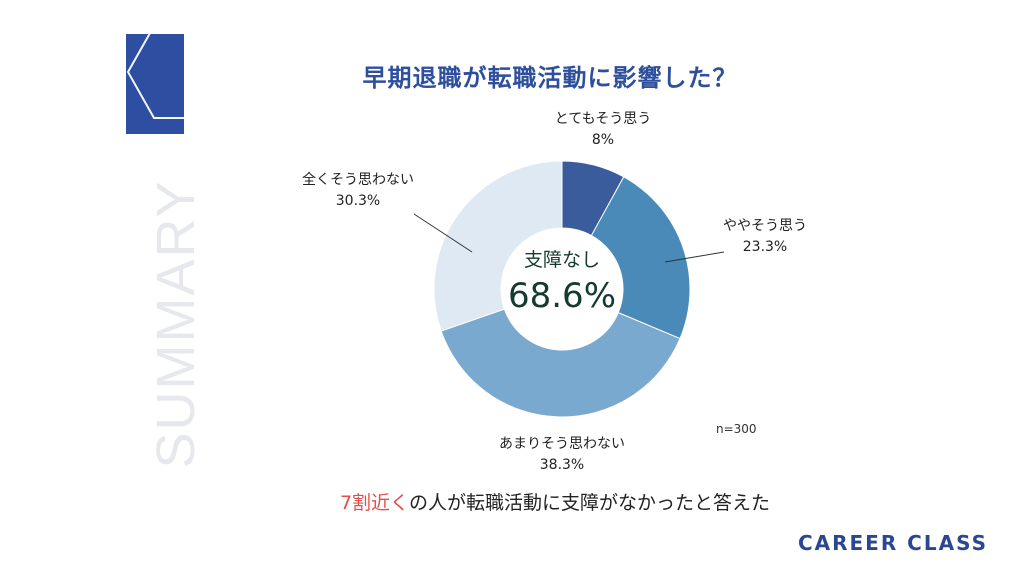 This screenshot has width=1024, height=583. Describe the element at coordinates (550, 78) in the screenshot. I see `chart-title: 早期退職が転職活動に影響した？` at that location.